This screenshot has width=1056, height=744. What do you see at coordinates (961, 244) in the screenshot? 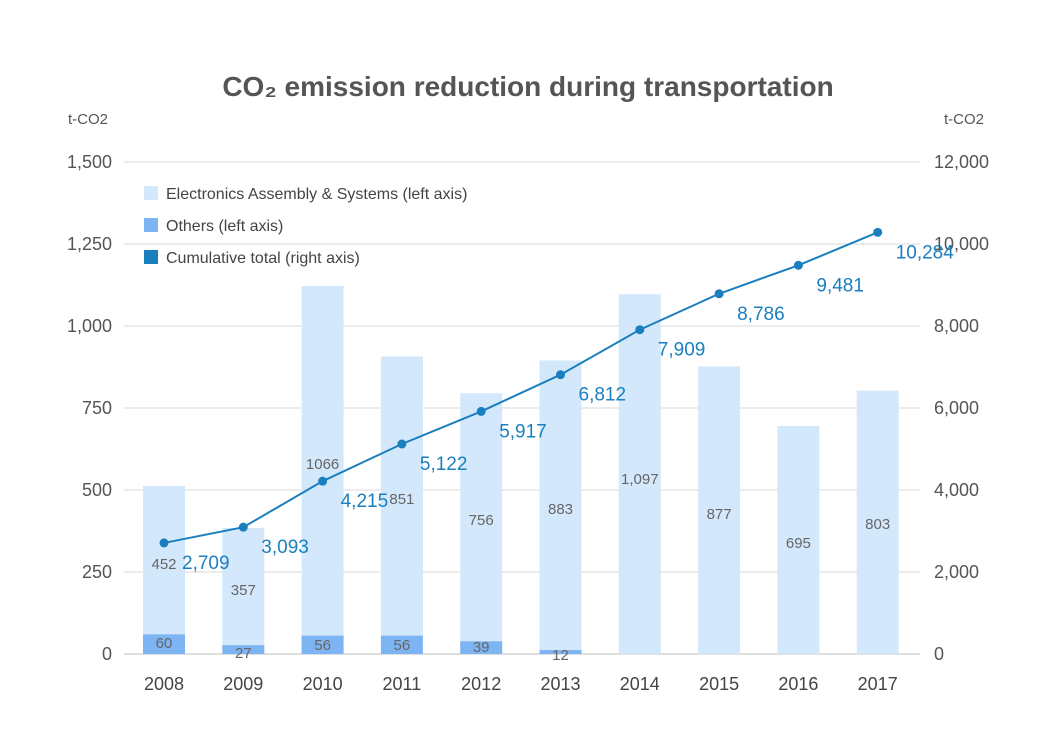
I see `right-tick-label: 10,000` at bounding box center [961, 244].